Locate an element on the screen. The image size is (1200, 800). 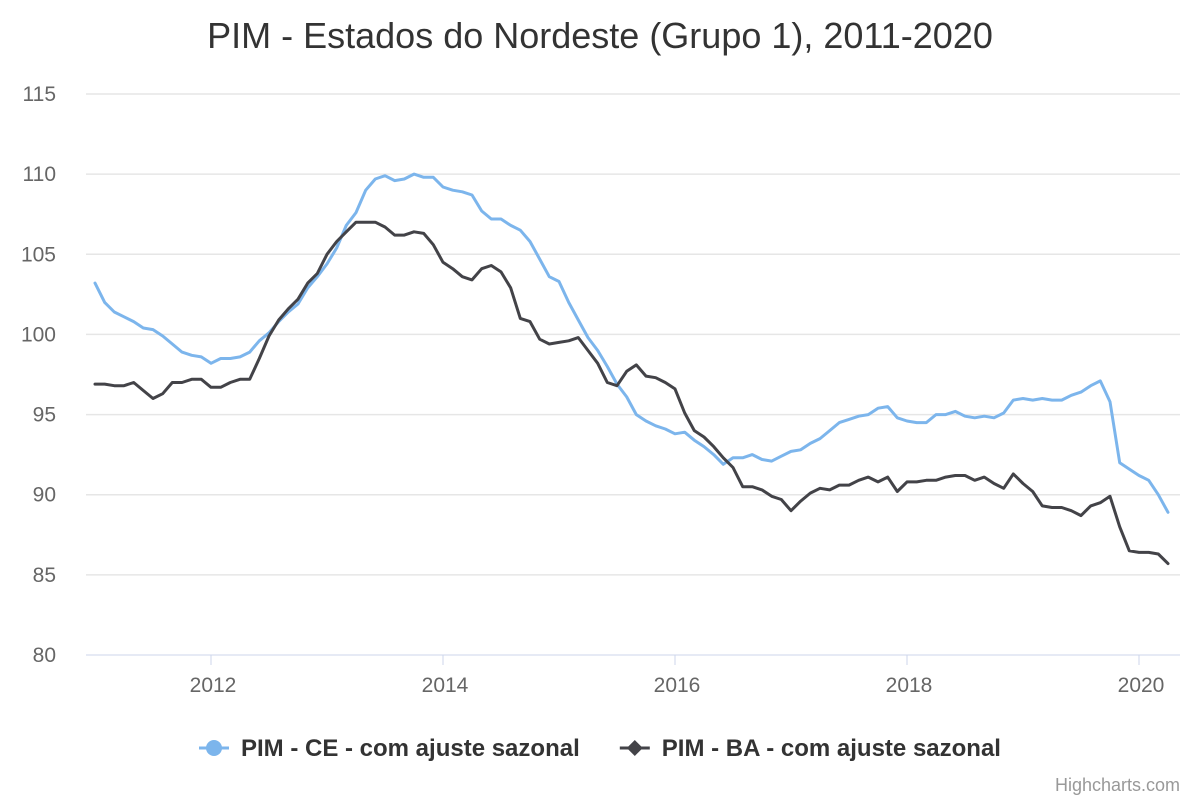
legend-item-2: PIM - BA - com ajuste sazonal is located at coordinates (810, 748).